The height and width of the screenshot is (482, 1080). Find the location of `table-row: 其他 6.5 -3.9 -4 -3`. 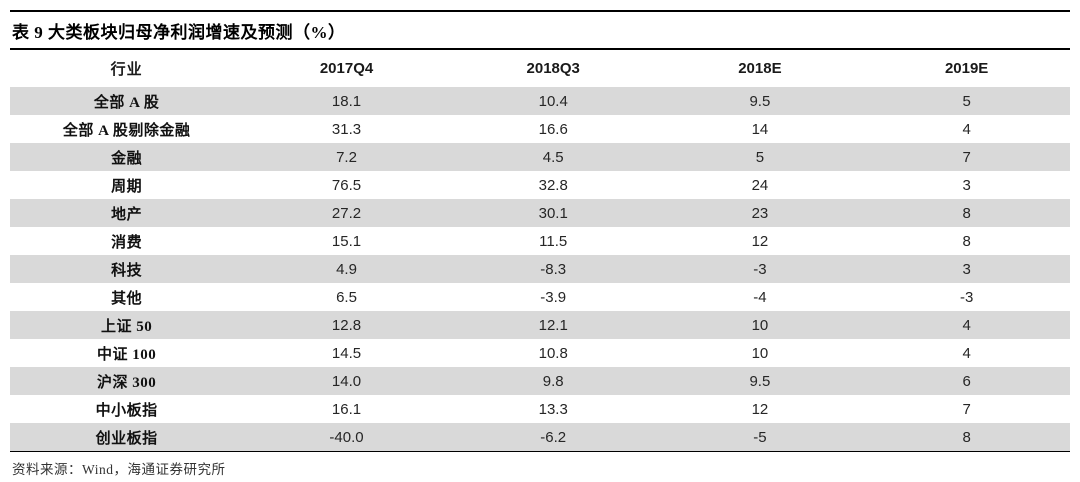

table-row: 其他 6.5 -3.9 -4 -3 is located at coordinates (540, 297).